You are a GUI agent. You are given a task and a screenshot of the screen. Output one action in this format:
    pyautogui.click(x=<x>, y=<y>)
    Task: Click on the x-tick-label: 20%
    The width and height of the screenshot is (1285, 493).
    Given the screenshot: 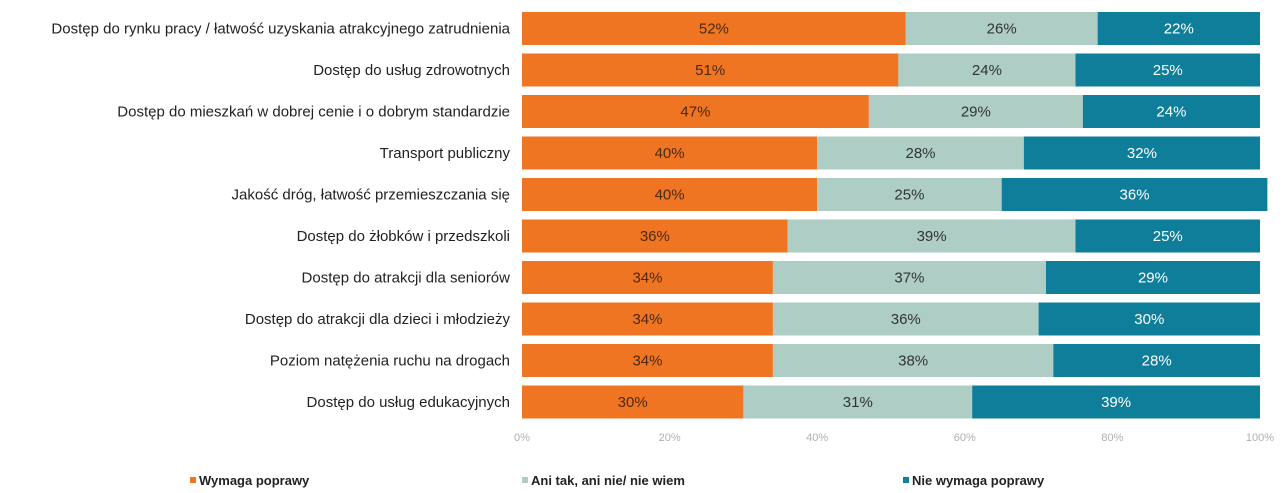 What is the action you would take?
    pyautogui.click(x=670, y=438)
    